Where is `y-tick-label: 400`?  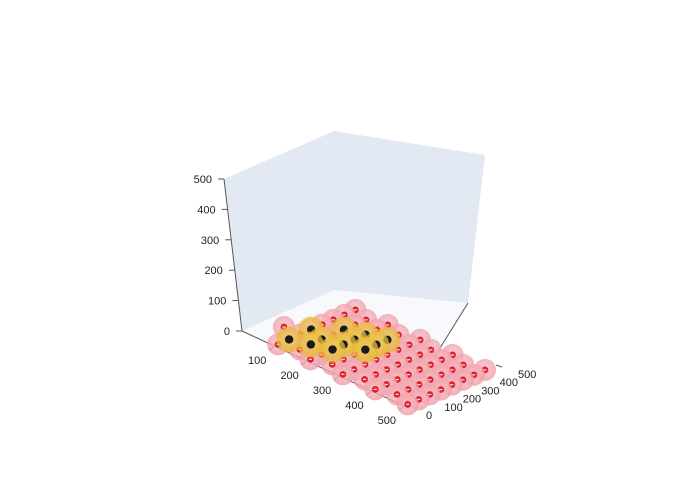 y-tick-label: 400 is located at coordinates (509, 383).